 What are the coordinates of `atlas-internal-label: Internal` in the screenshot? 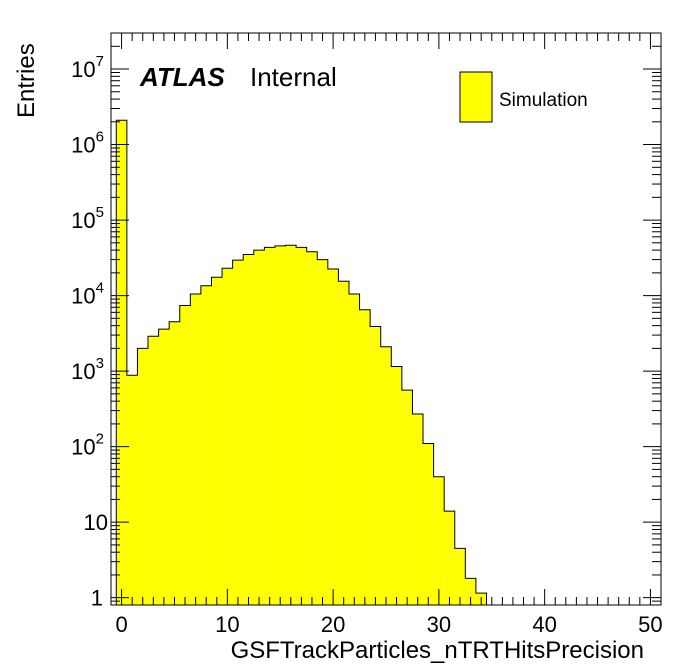 It's located at (293, 77).